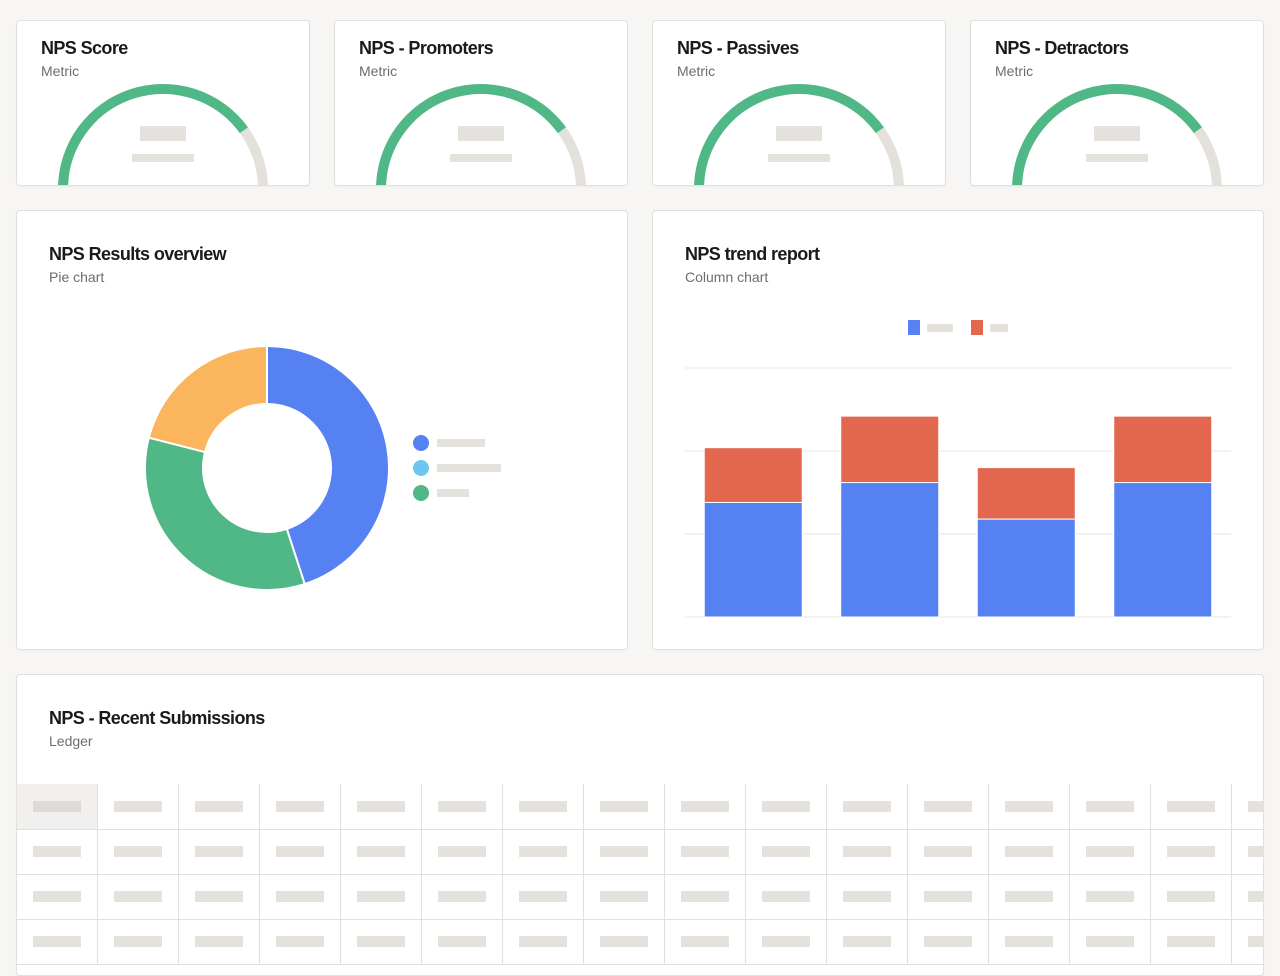 The height and width of the screenshot is (976, 1280). What do you see at coordinates (481, 103) in the screenshot?
I see `metric-card-nps-promoters: NPS - Promoters Metric` at bounding box center [481, 103].